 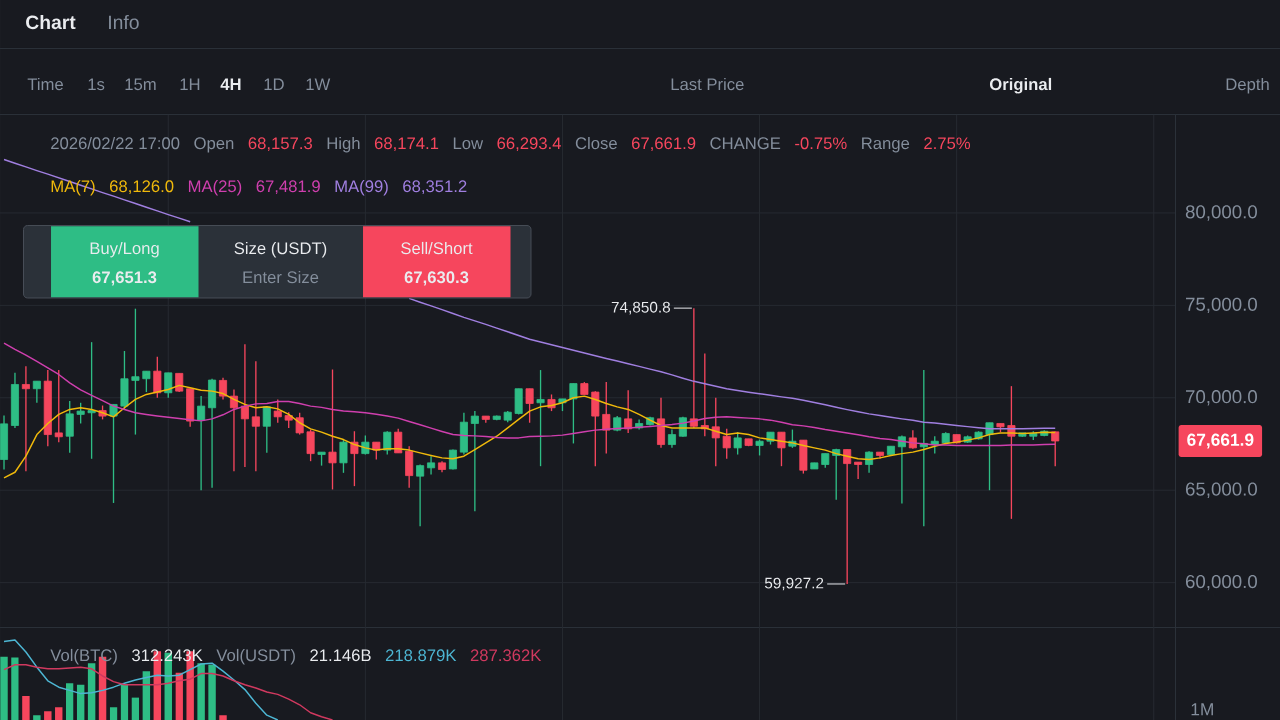 I want to click on annotation: 2026/02/22 17:00, so click(x=115, y=143).